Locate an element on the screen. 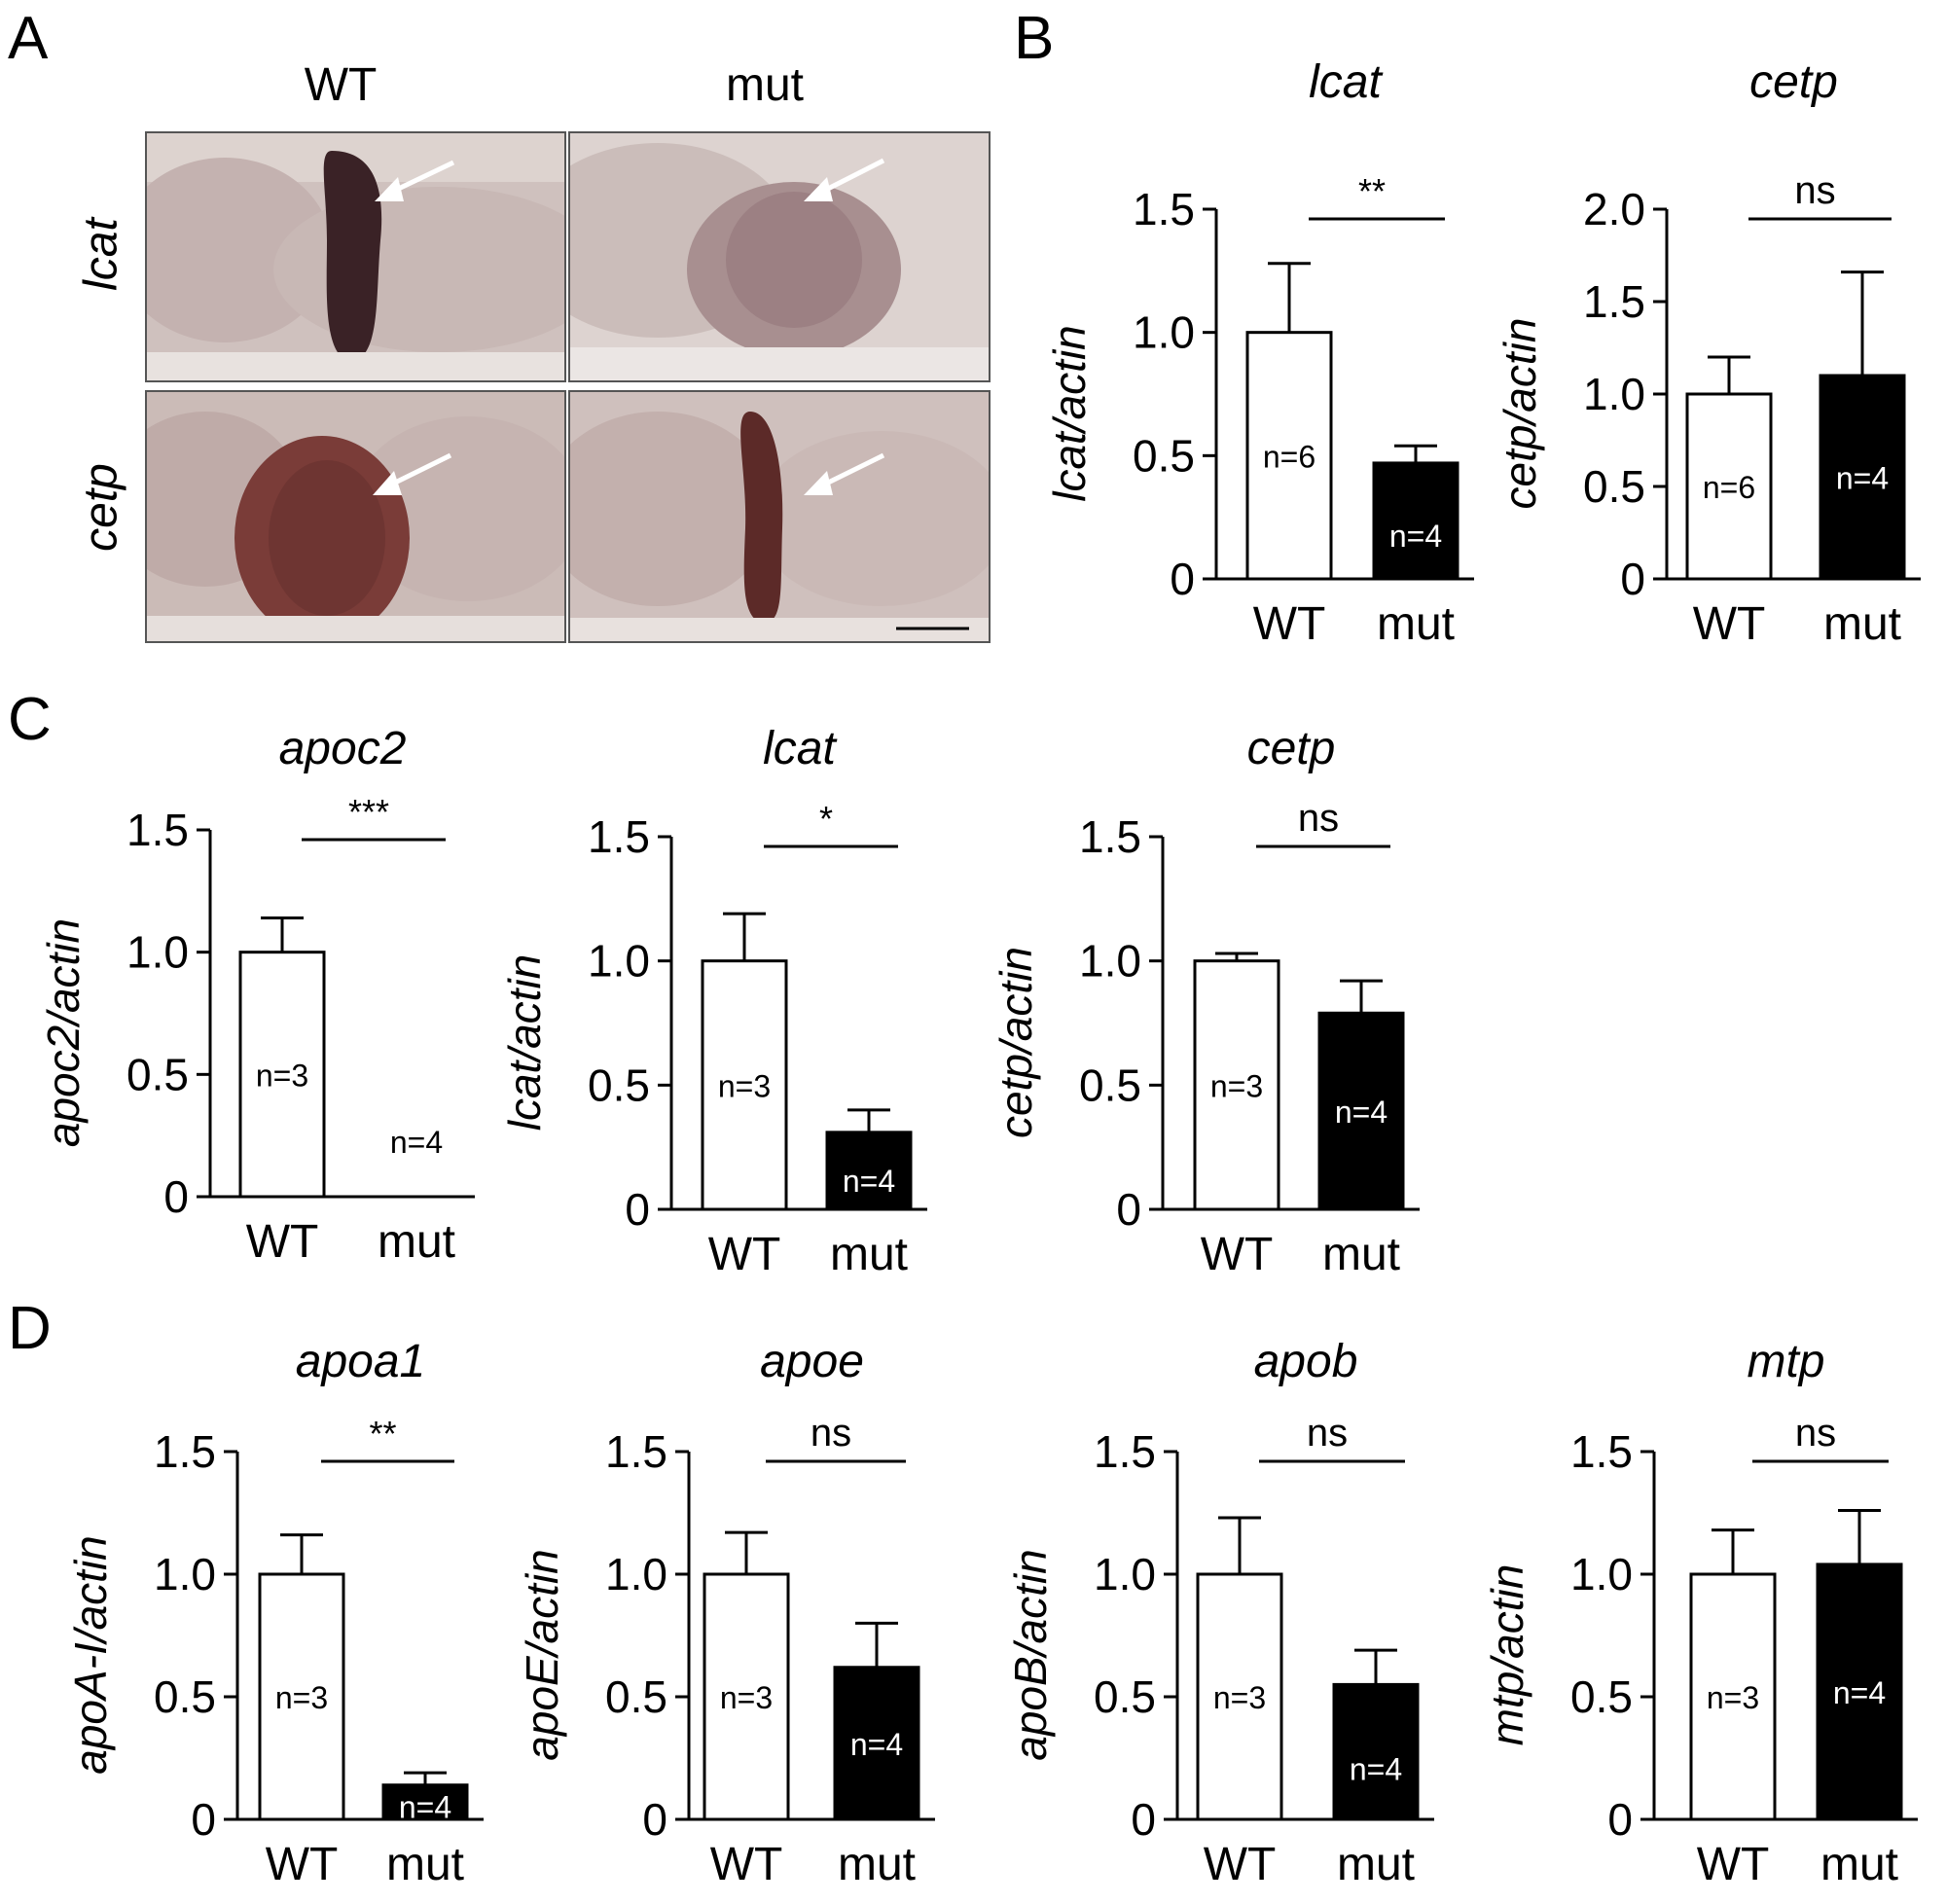 This screenshot has width=1946, height=1904. d2-y-axis-label: apoE/actin is located at coordinates (542, 1654).